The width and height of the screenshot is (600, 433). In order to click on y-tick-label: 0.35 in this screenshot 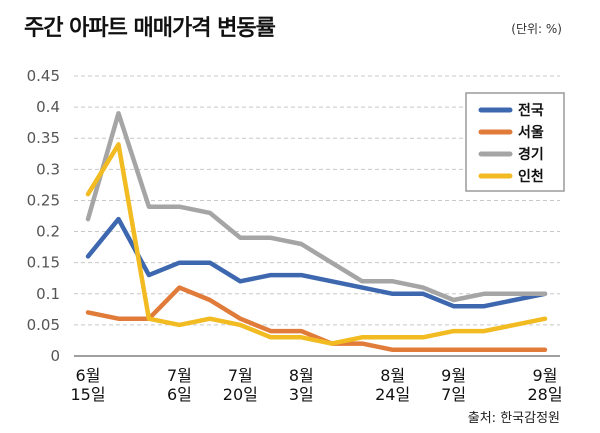, I will do `click(43, 138)`.